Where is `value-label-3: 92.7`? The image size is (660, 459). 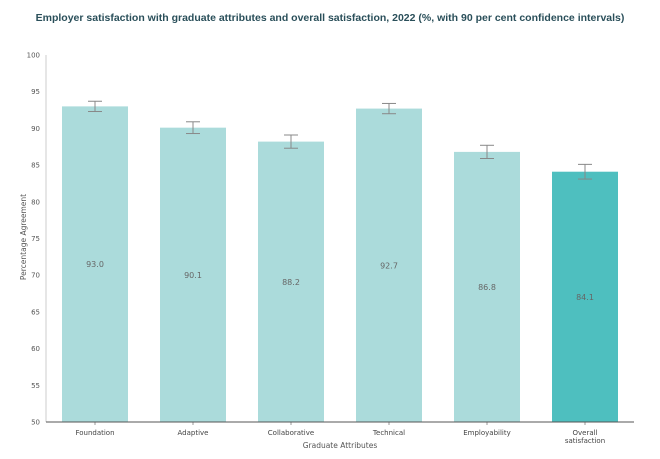 value-label-3: 92.7 is located at coordinates (389, 265).